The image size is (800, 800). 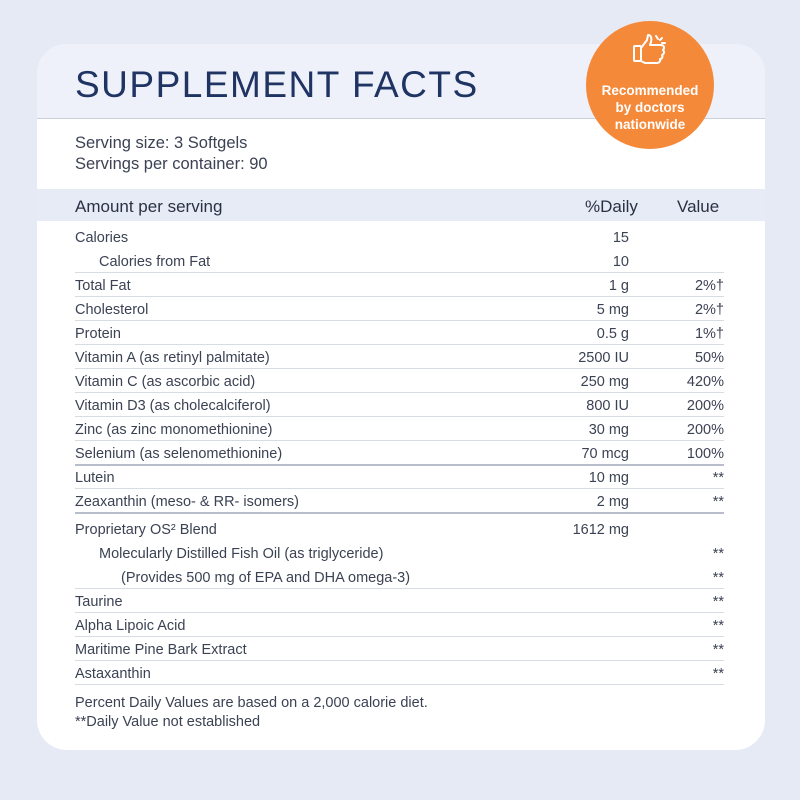 What do you see at coordinates (611, 206) in the screenshot?
I see `daily-column-header: %Daily` at bounding box center [611, 206].